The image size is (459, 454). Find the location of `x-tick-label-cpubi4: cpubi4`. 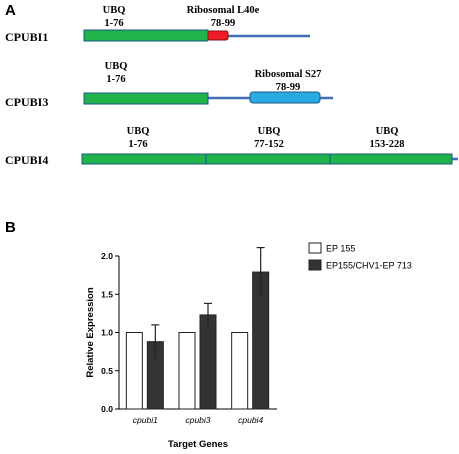

x-tick-label-cpubi4: cpubi4 is located at coordinates (250, 420).